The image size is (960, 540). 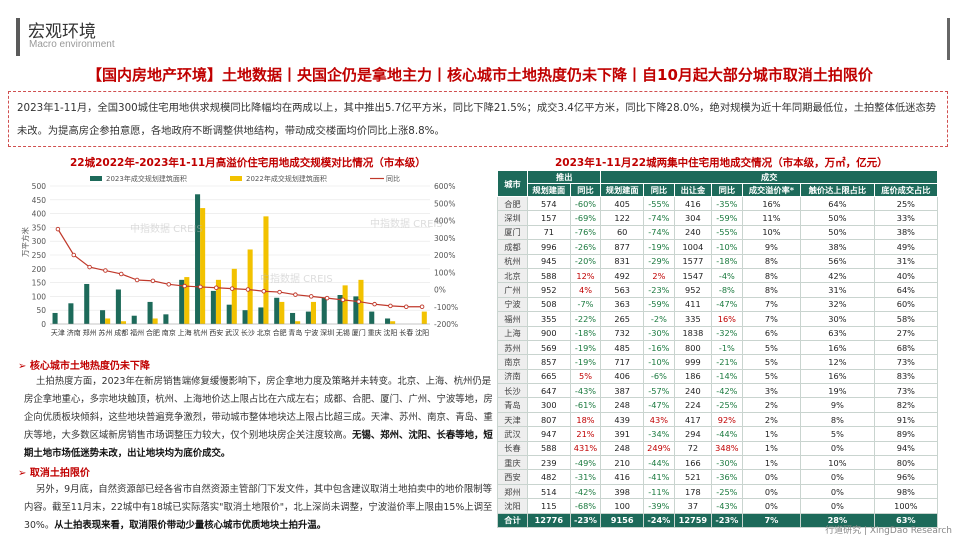 What do you see at coordinates (564, 177) in the screenshot?
I see `th-supply: 推出` at bounding box center [564, 177].